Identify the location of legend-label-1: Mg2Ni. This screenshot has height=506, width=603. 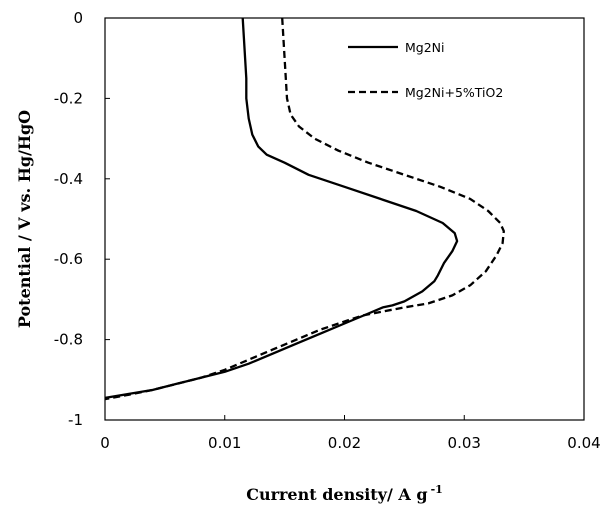
(425, 47).